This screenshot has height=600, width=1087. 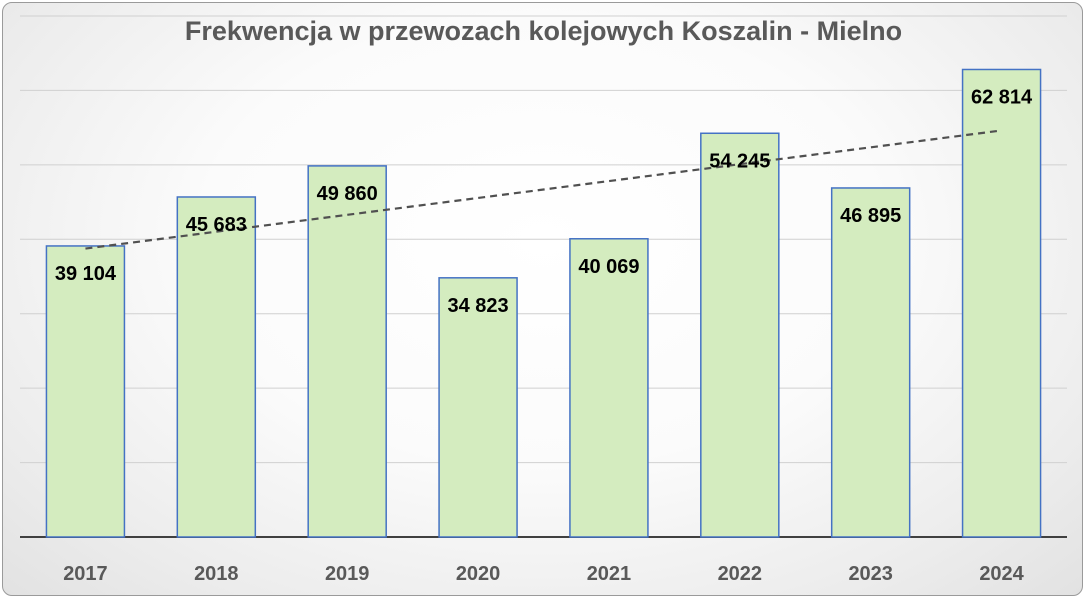 I want to click on x-tick-label: 2017, so click(x=85, y=574).